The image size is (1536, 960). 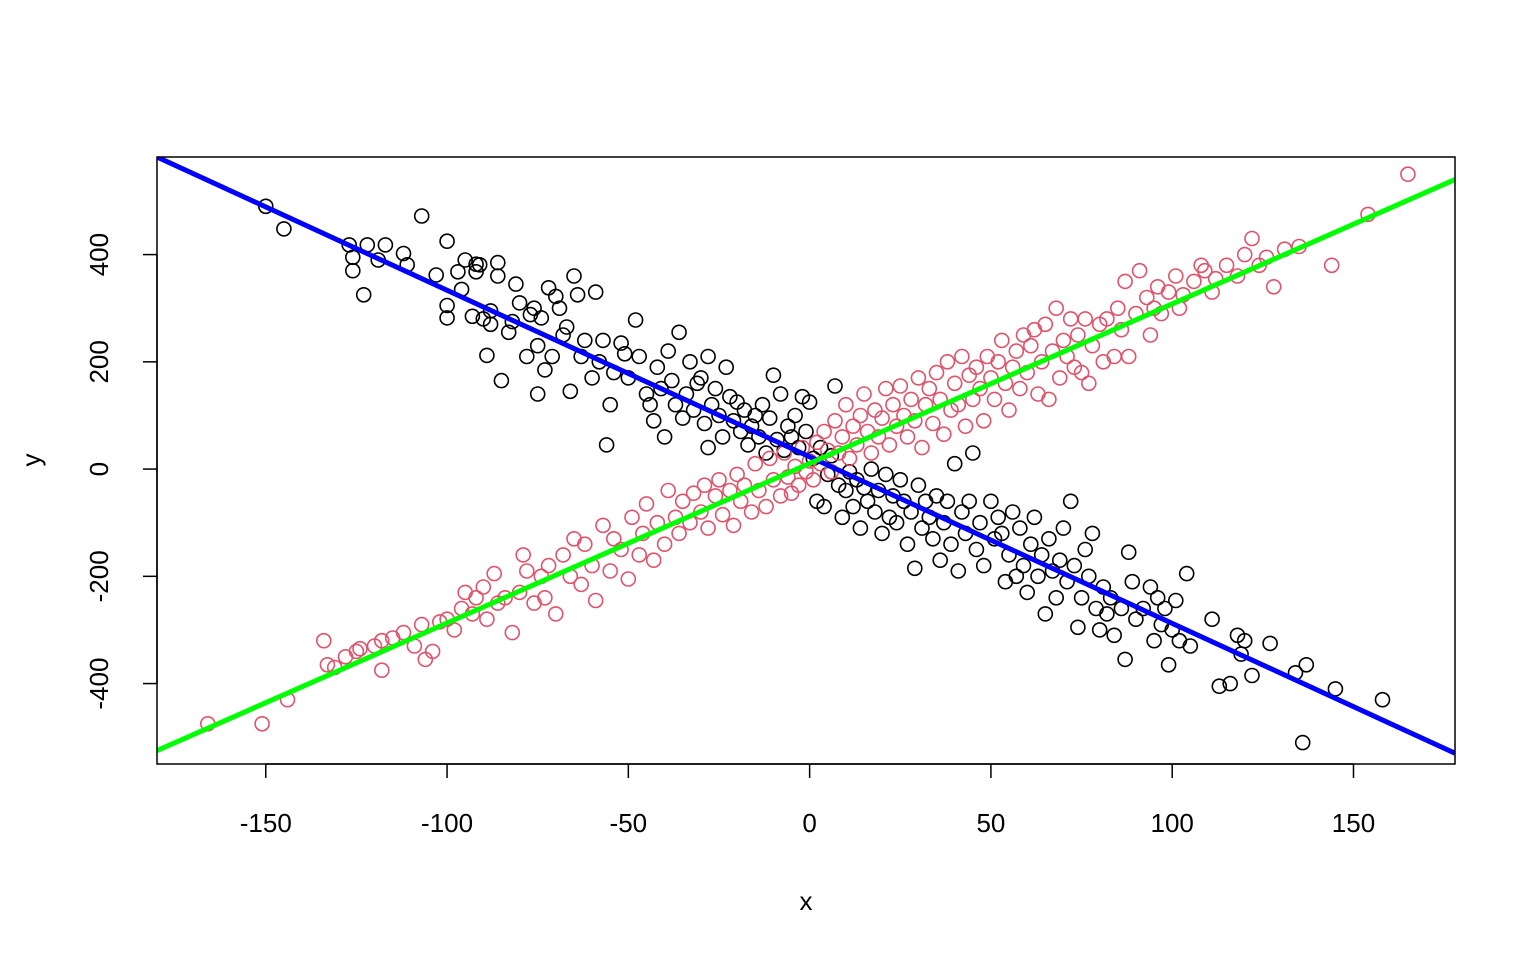 I want to click on x-tick-label: -50, so click(x=629, y=823).